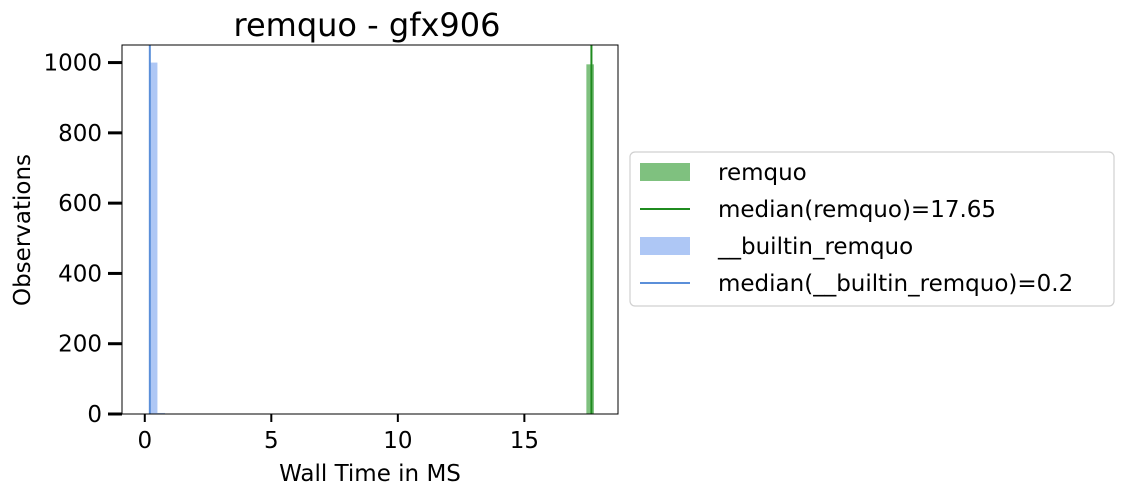 The height and width of the screenshot is (496, 1124). Describe the element at coordinates (370, 474) in the screenshot. I see `x-axis-label: Wall Time in MS` at that location.